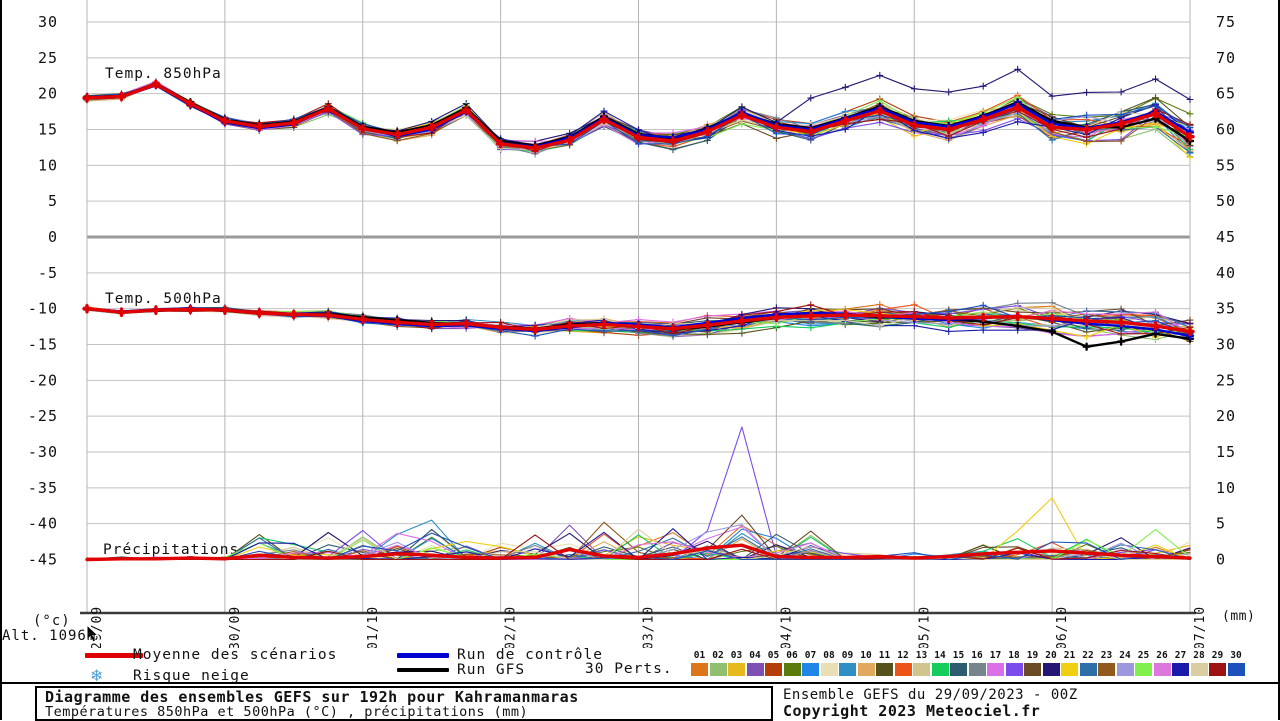 This screenshot has height=721, width=1280. Describe the element at coordinates (1062, 627) in the screenshot. I see `svg-text: 06/10` at that location.